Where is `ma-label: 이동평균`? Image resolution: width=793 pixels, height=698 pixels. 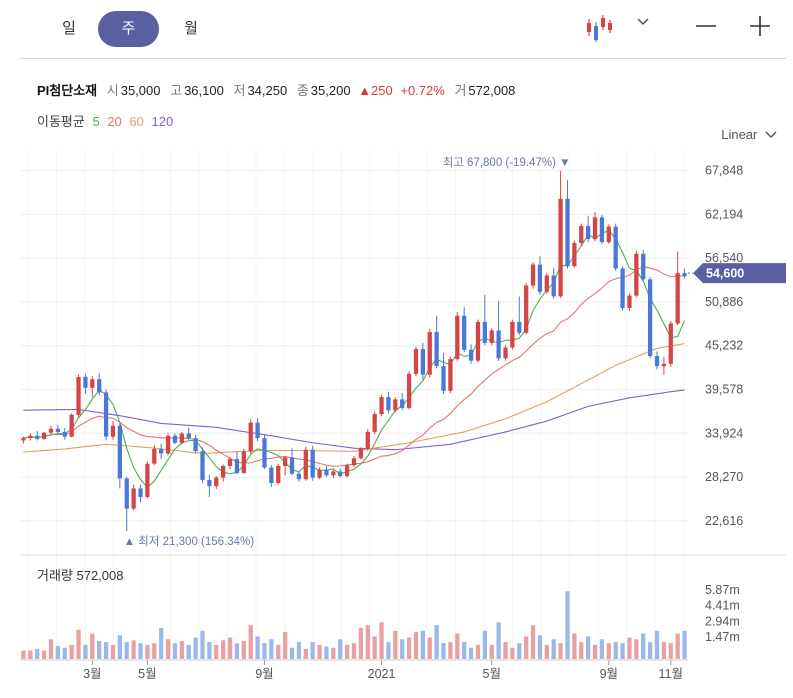
ma-label: 이동평균 is located at coordinates (61, 121).